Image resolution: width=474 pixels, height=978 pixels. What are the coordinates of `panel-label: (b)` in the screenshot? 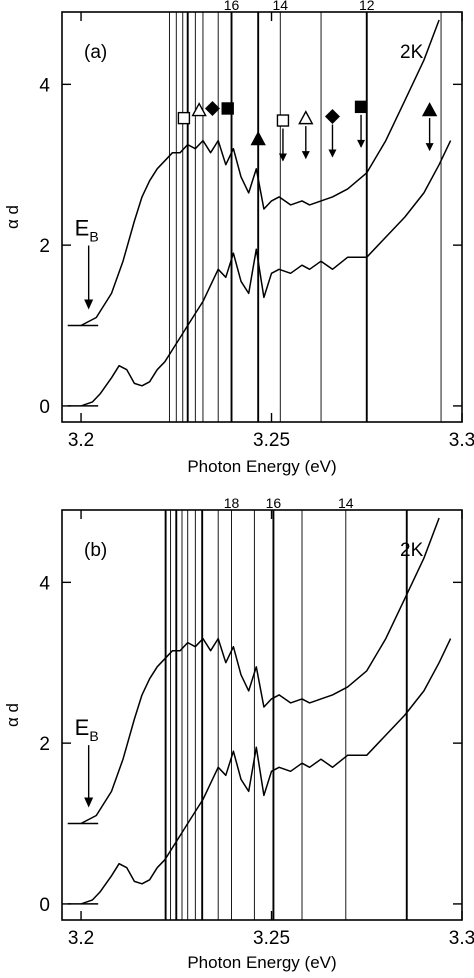 It's located at (95, 550).